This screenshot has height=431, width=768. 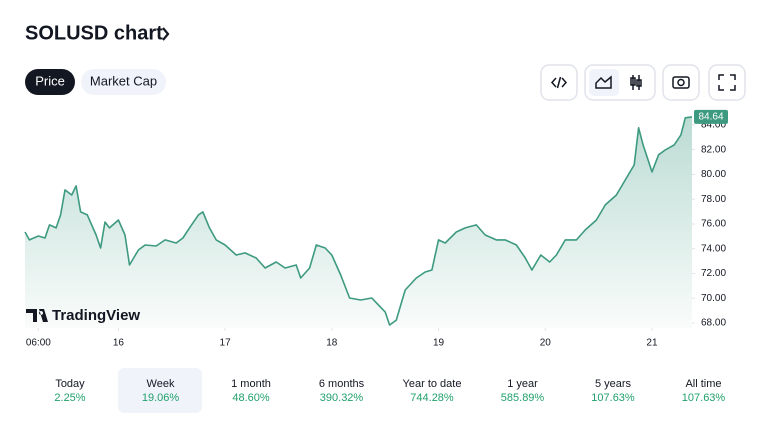 What do you see at coordinates (37, 315) in the screenshot?
I see `logo-mark` at bounding box center [37, 315].